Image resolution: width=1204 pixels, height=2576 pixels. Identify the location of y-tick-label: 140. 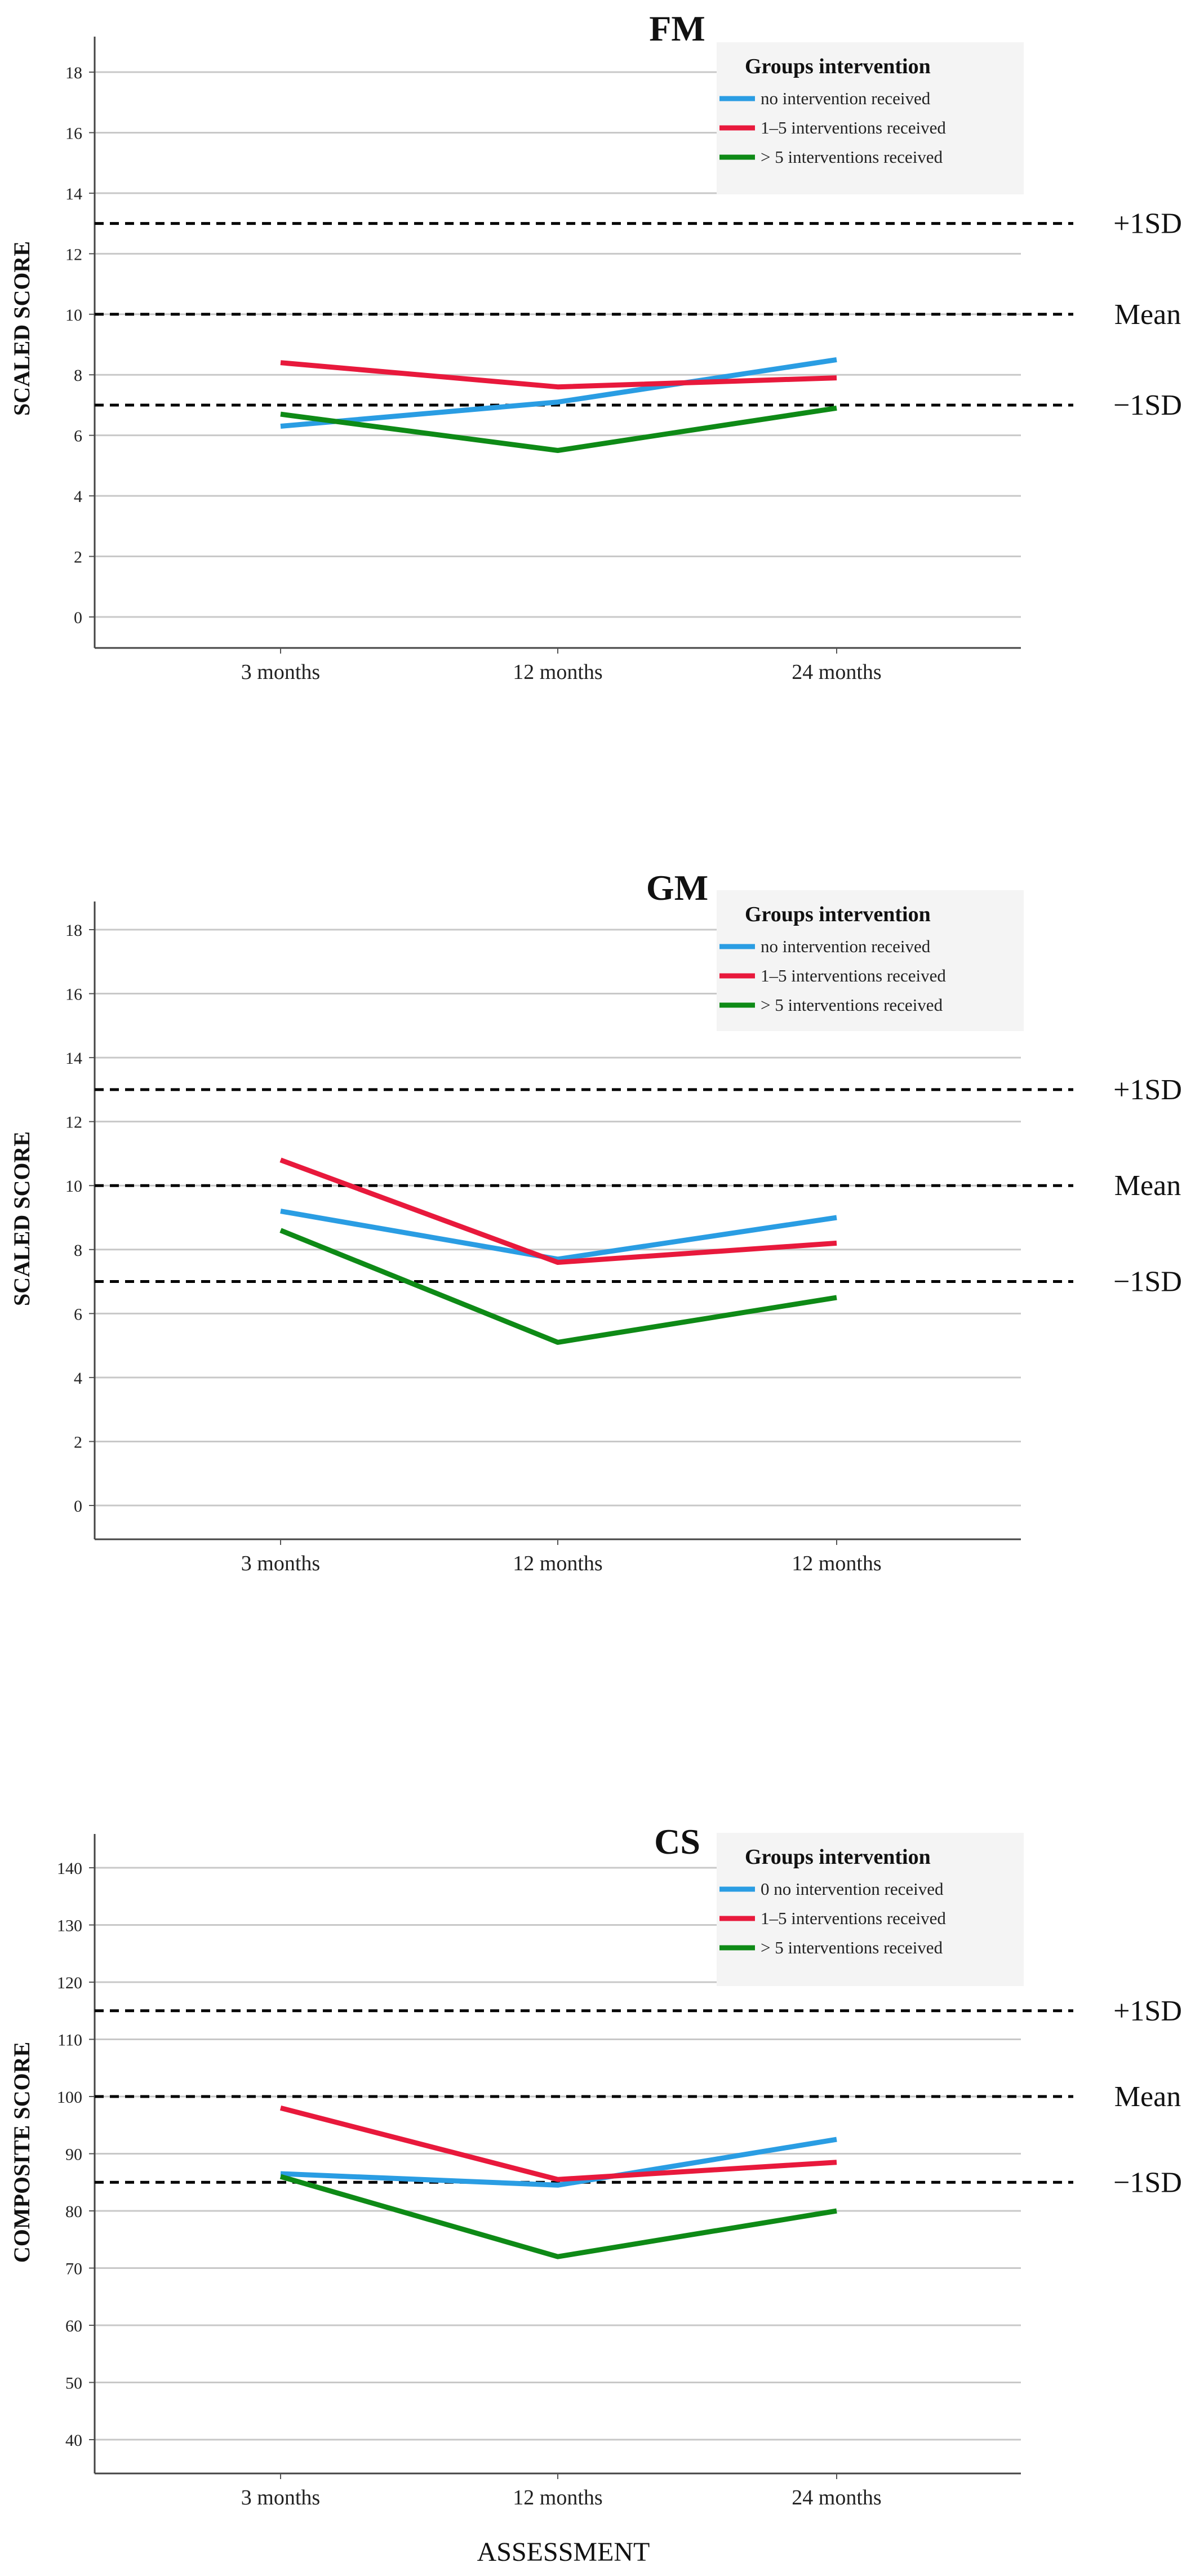
(69, 1868).